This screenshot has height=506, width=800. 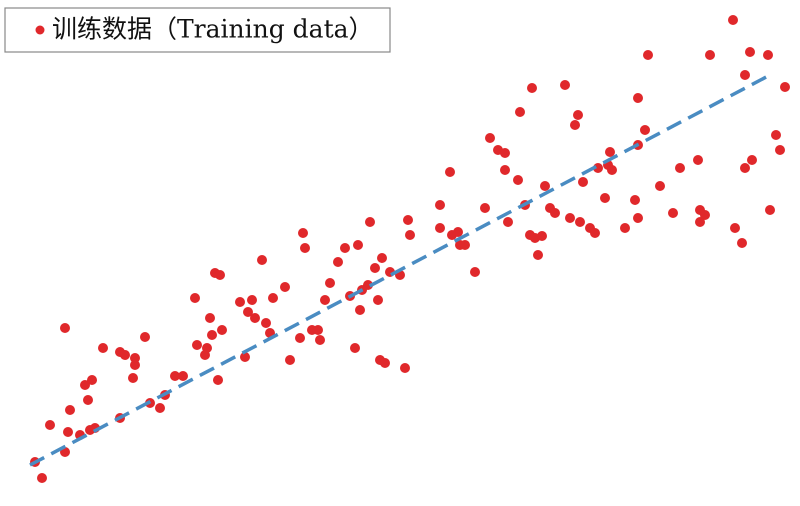 What do you see at coordinates (40, 30) in the screenshot?
I see `legend-marker` at bounding box center [40, 30].